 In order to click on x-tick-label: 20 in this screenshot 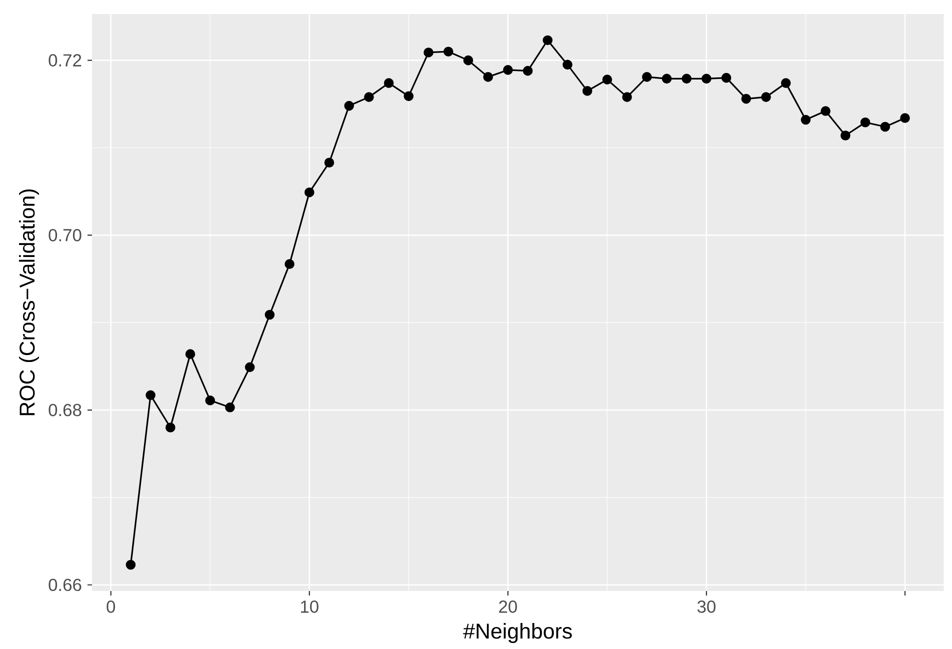, I will do `click(508, 606)`.